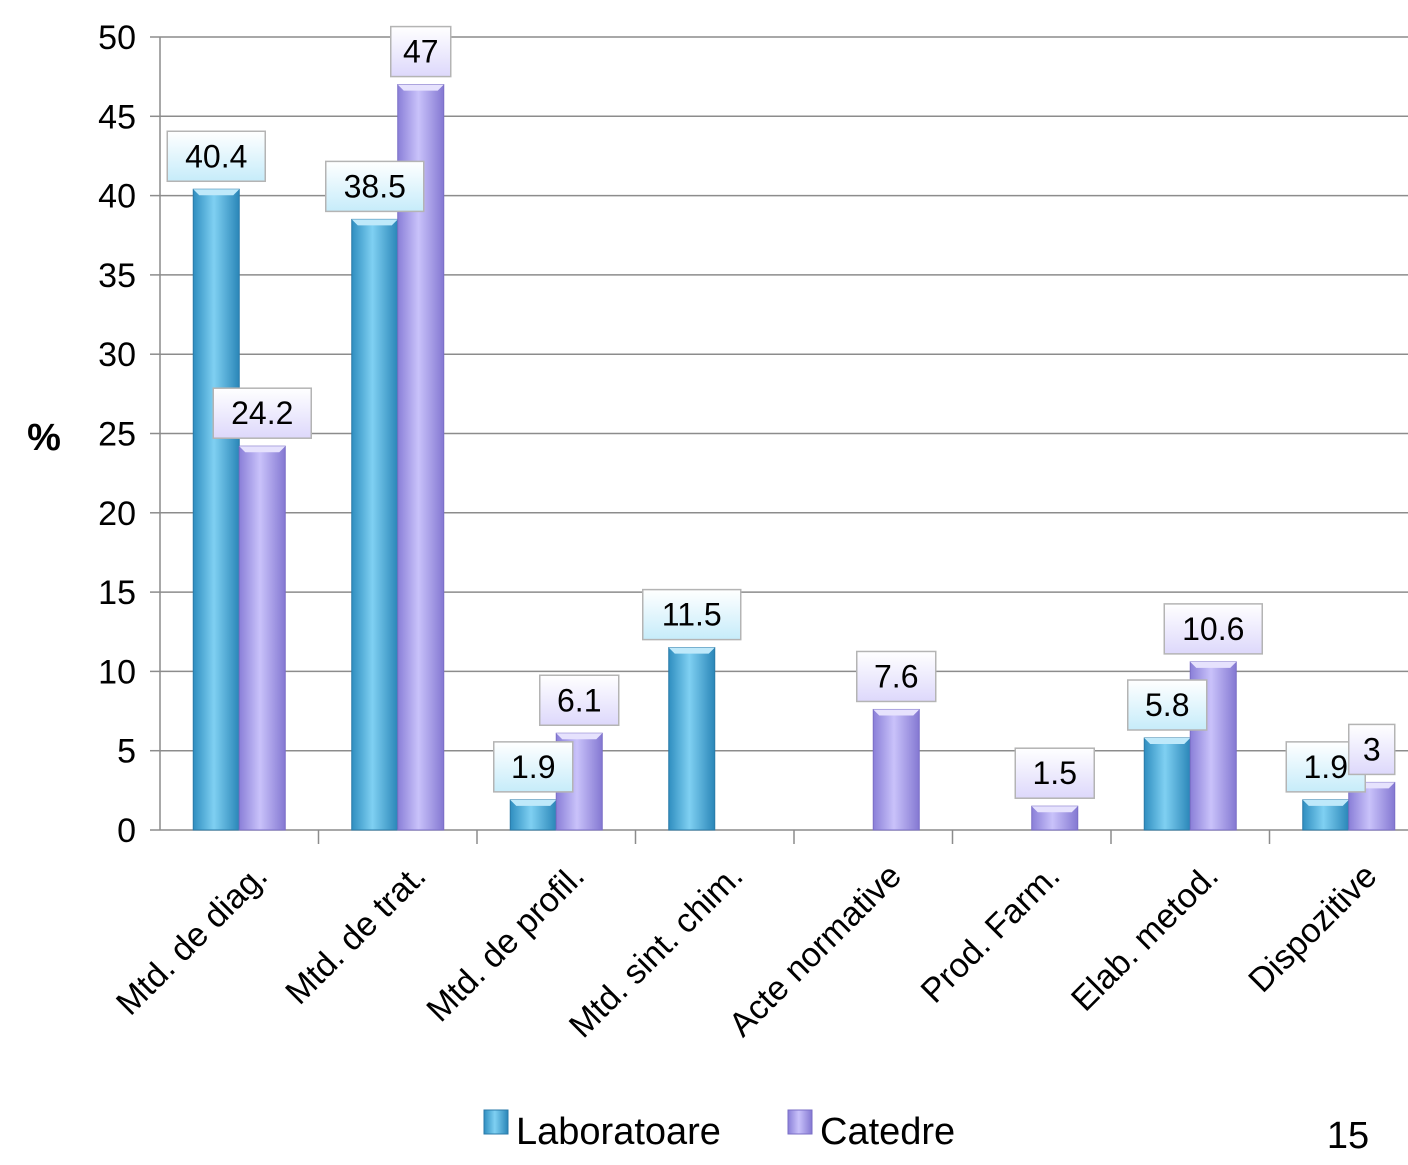  Describe the element at coordinates (117, 355) in the screenshot. I see `y-tick-label: 30` at that location.